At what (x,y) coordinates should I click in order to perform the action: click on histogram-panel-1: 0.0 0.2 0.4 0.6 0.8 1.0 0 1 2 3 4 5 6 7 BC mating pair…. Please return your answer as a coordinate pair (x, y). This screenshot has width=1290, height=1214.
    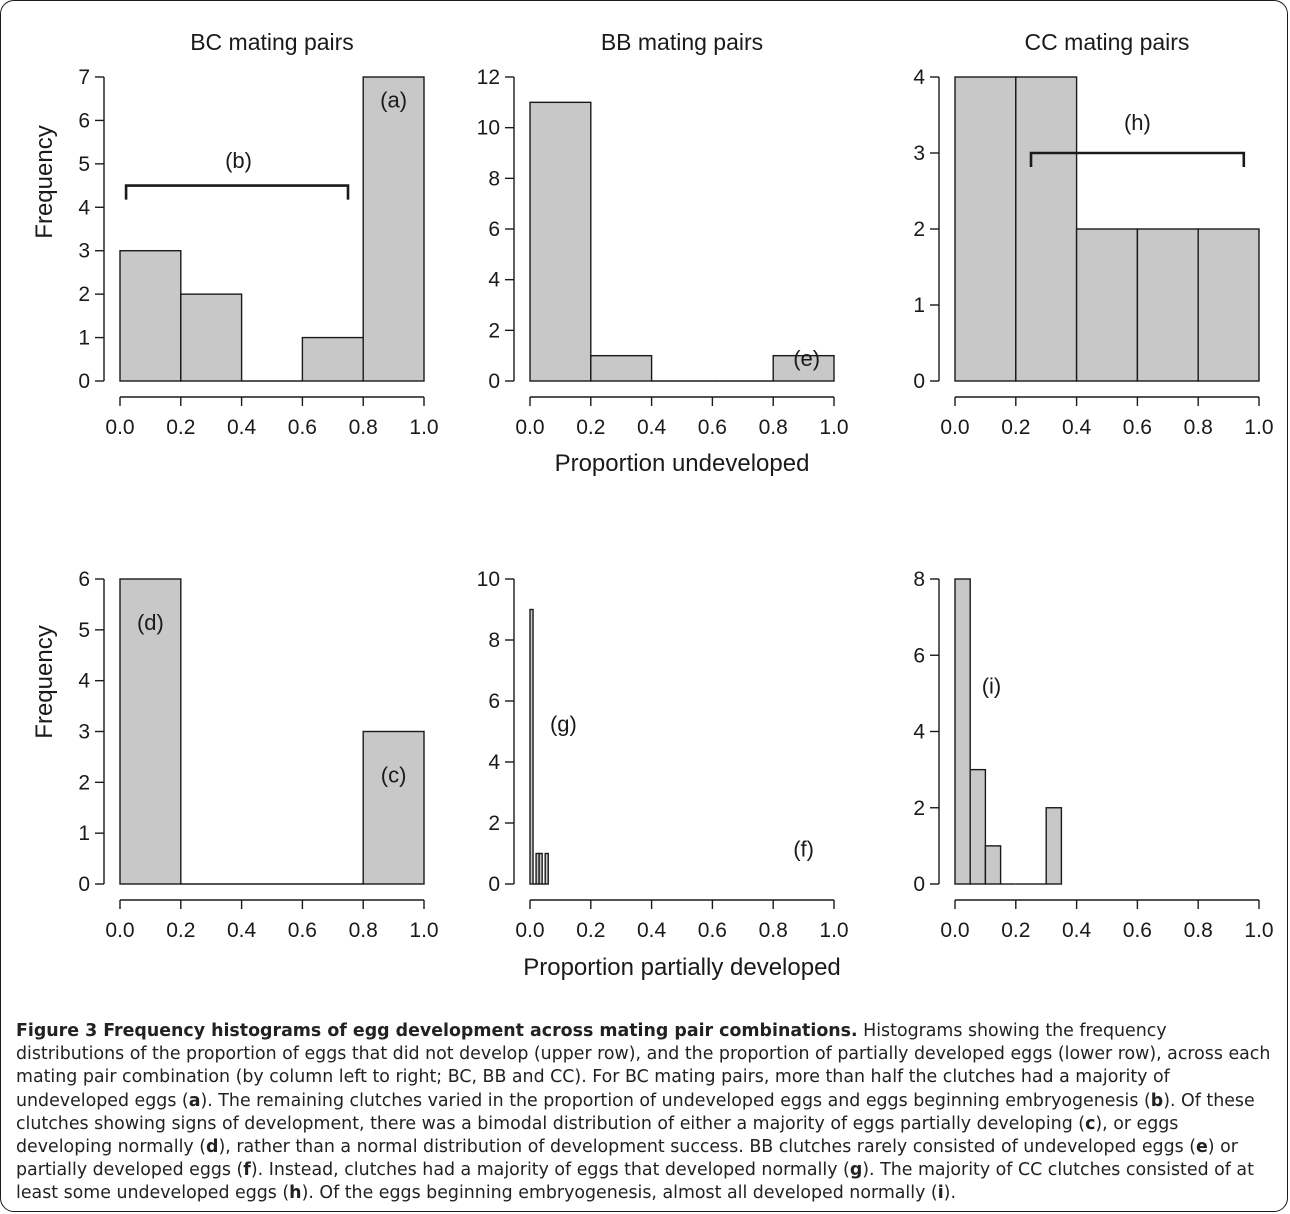
    Looking at the image, I should click on (235, 234).